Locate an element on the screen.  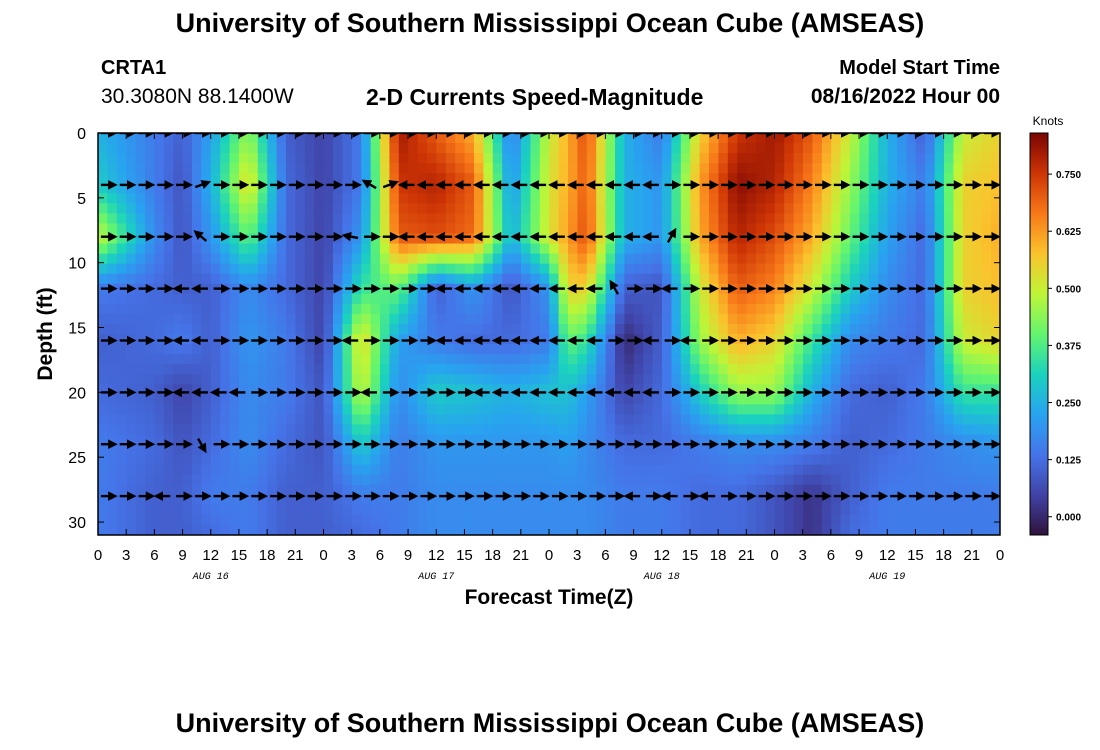
x-tick-label: 0 is located at coordinates (323, 555).